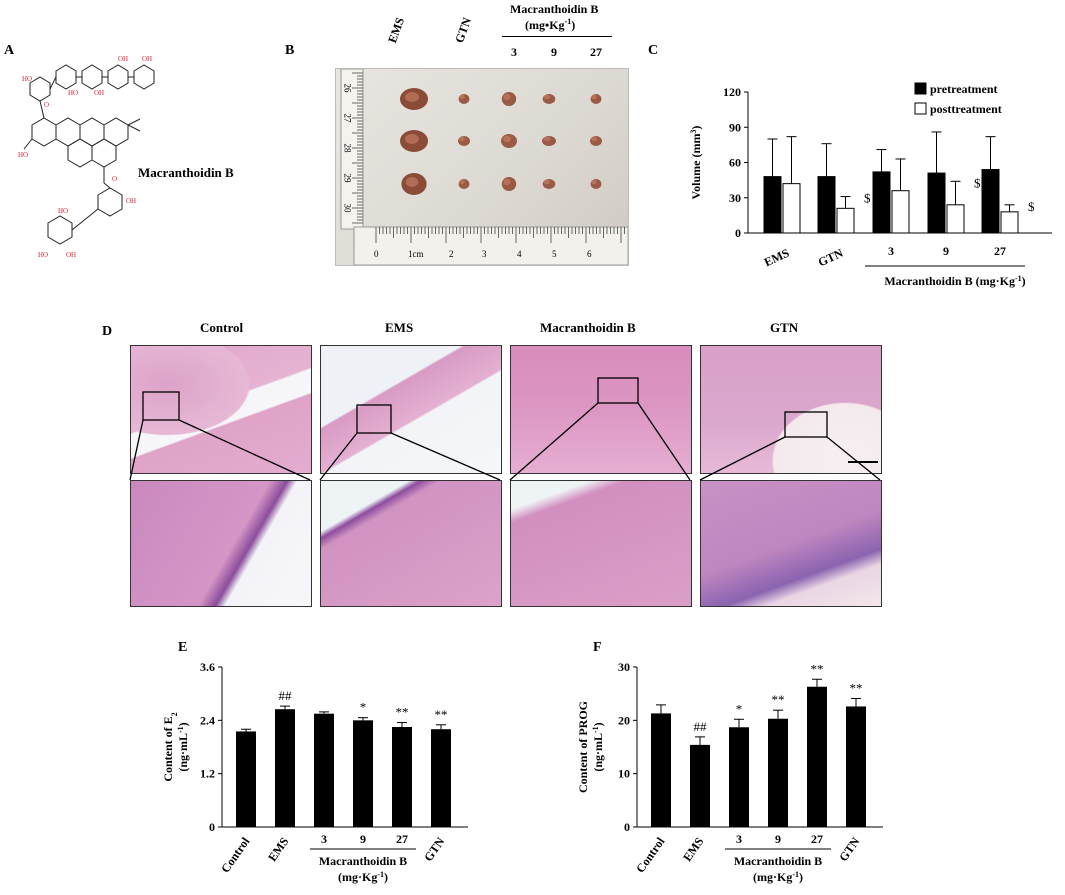 Image resolution: width=1065 pixels, height=895 pixels. Describe the element at coordinates (701, 726) in the screenshot. I see `f-annotation-1: ##` at that location.